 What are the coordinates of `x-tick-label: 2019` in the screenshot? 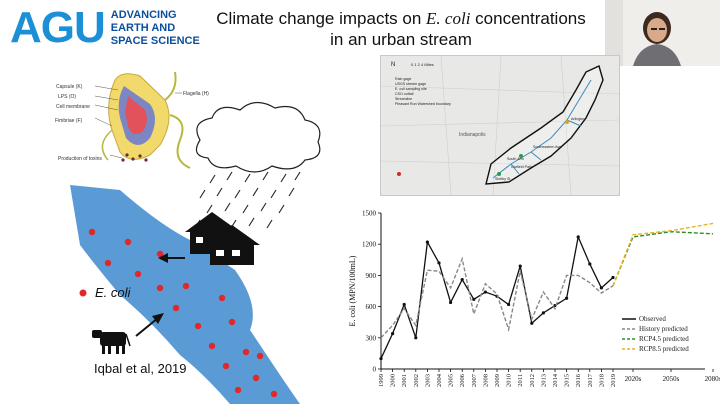 It's located at (613, 380).